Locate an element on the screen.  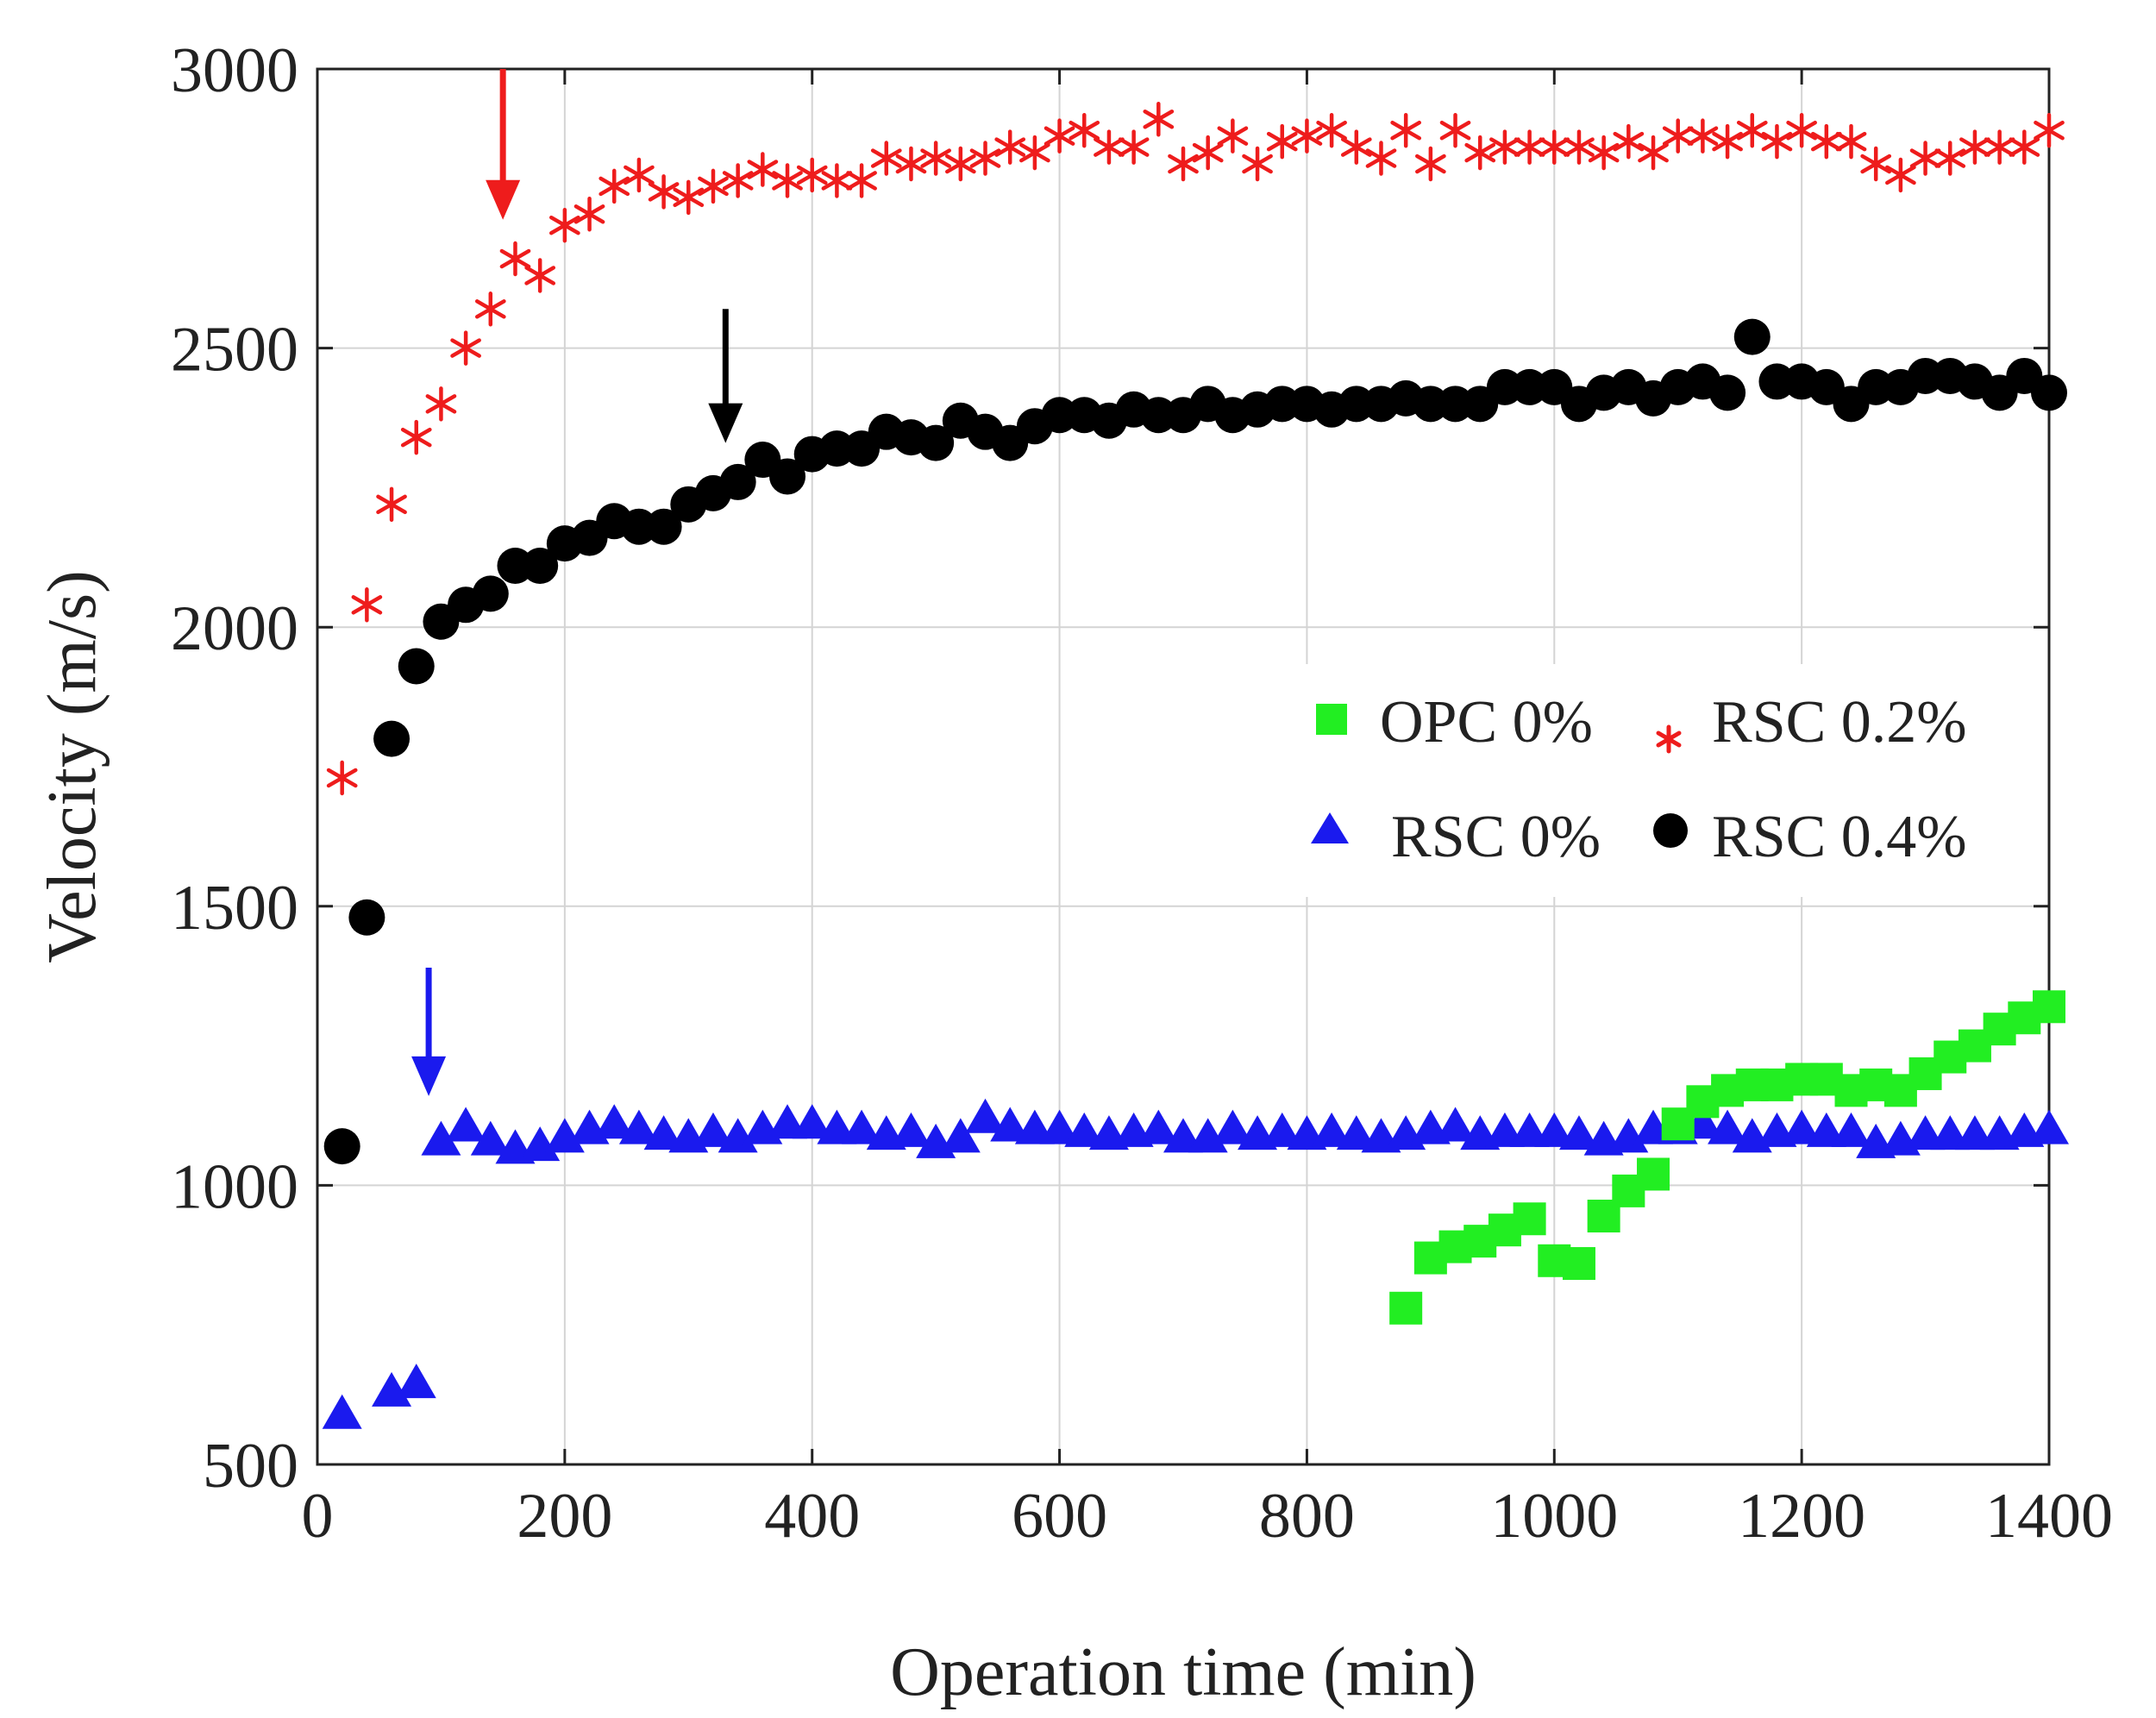
legend: OPC 0% RSC 0.2% RSC 0% RSC 0.4% is located at coordinates (1654, 781).